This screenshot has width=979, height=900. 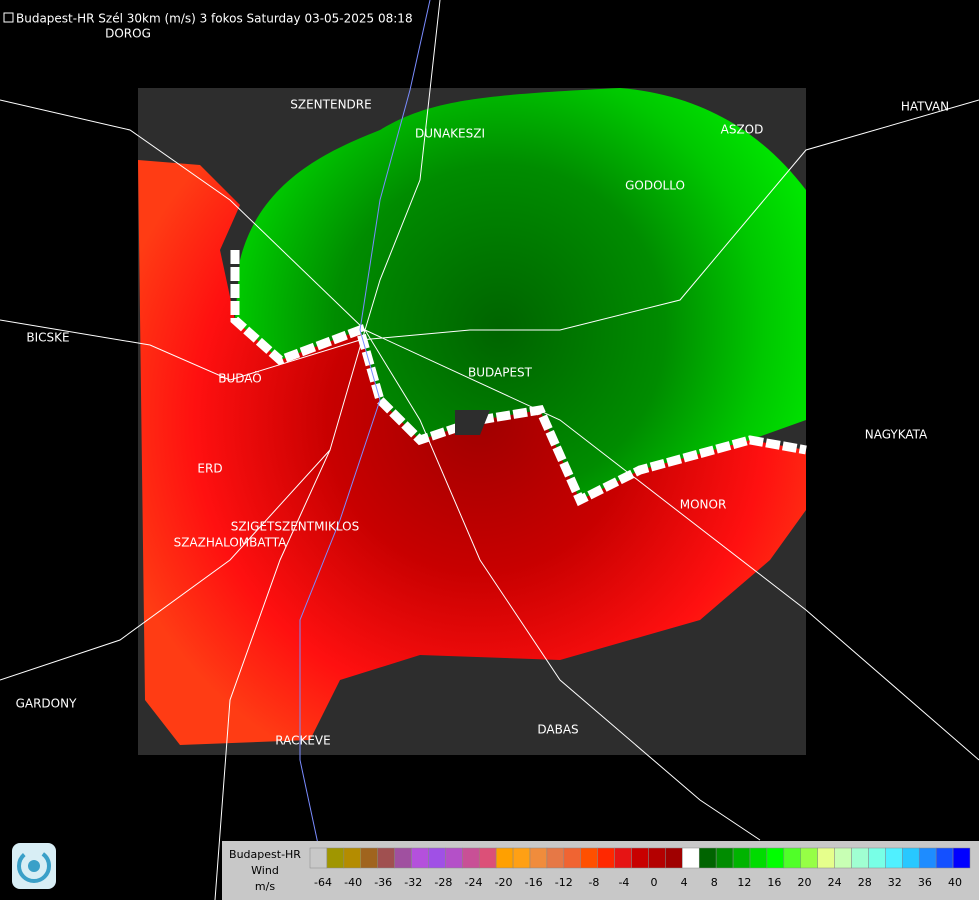 I want to click on legend-unit: m/s, so click(x=265, y=886).